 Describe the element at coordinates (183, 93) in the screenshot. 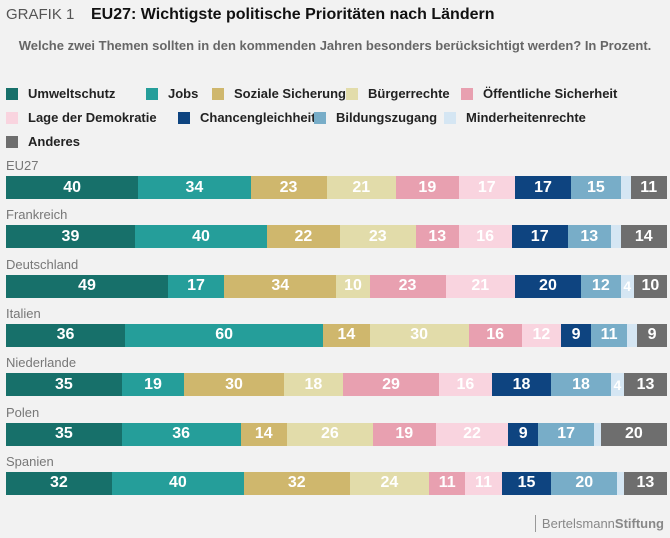

I see `legend-label: Jobs` at that location.